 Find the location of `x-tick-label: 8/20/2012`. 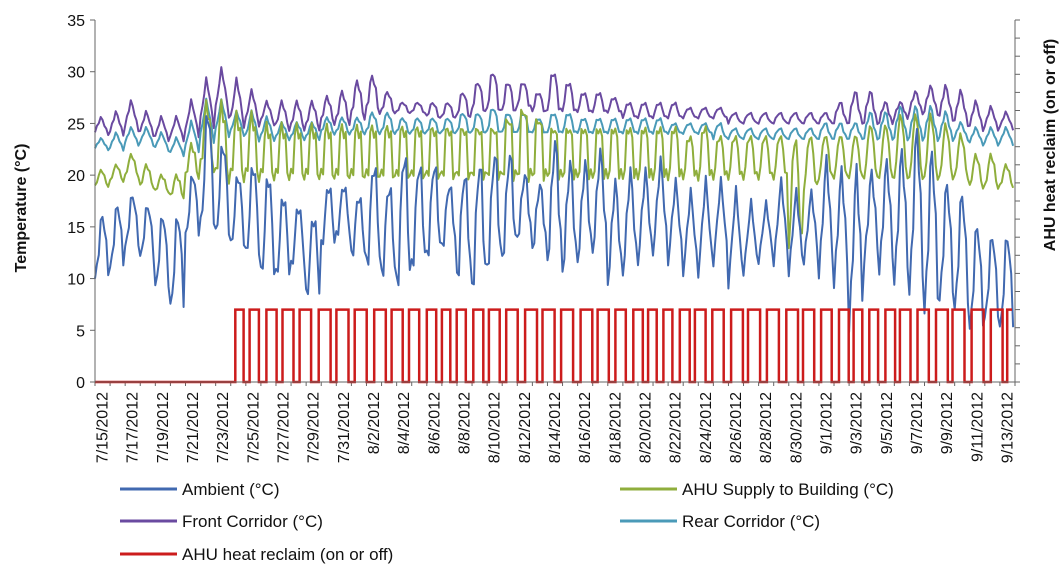

x-tick-label: 8/20/2012 is located at coordinates (645, 427).